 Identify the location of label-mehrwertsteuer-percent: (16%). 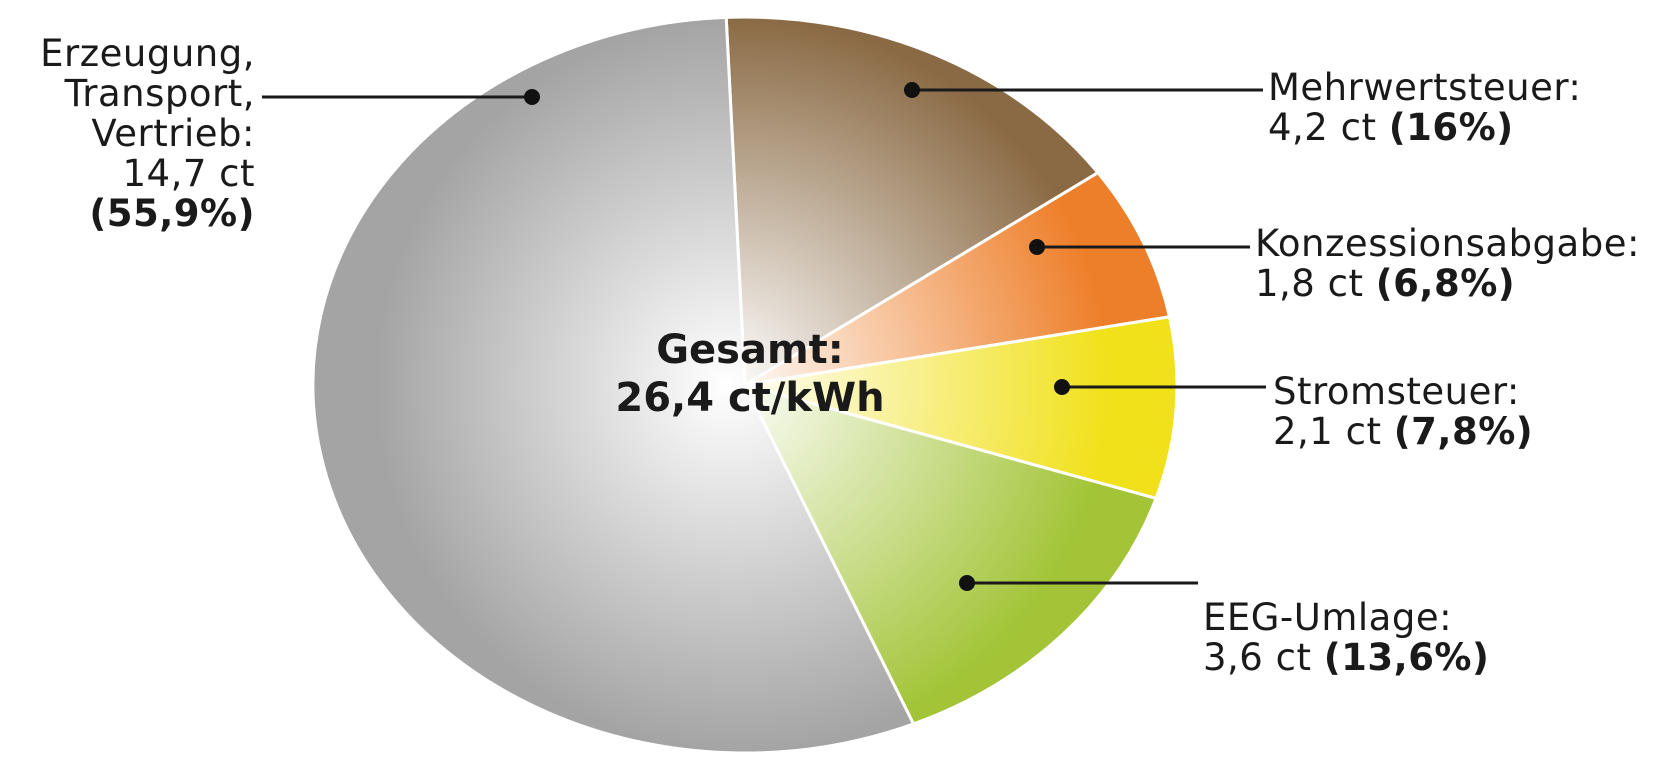
(1451, 127).